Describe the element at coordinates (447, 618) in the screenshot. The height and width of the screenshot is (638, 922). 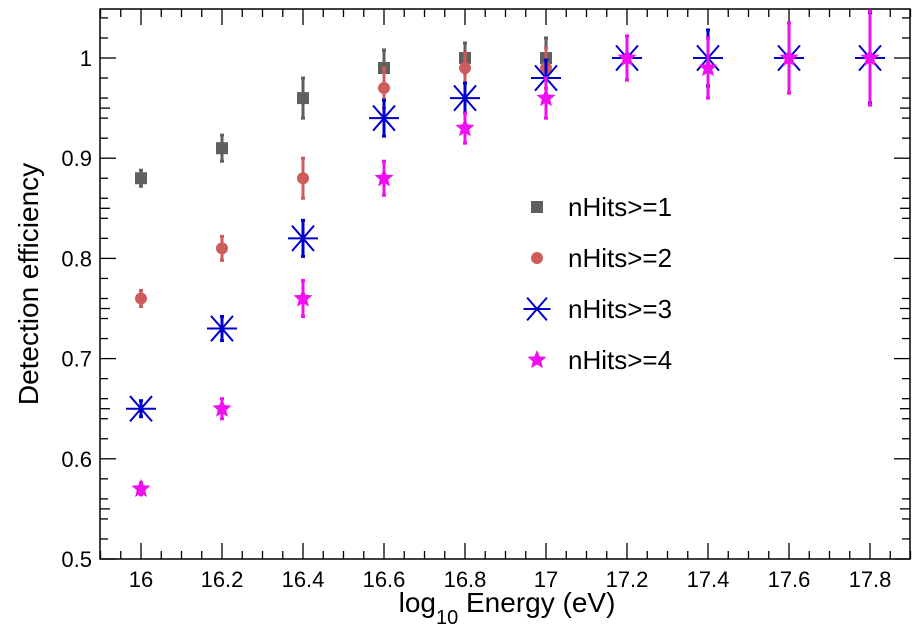
I see `x-axis-title-subscript: 10` at that location.